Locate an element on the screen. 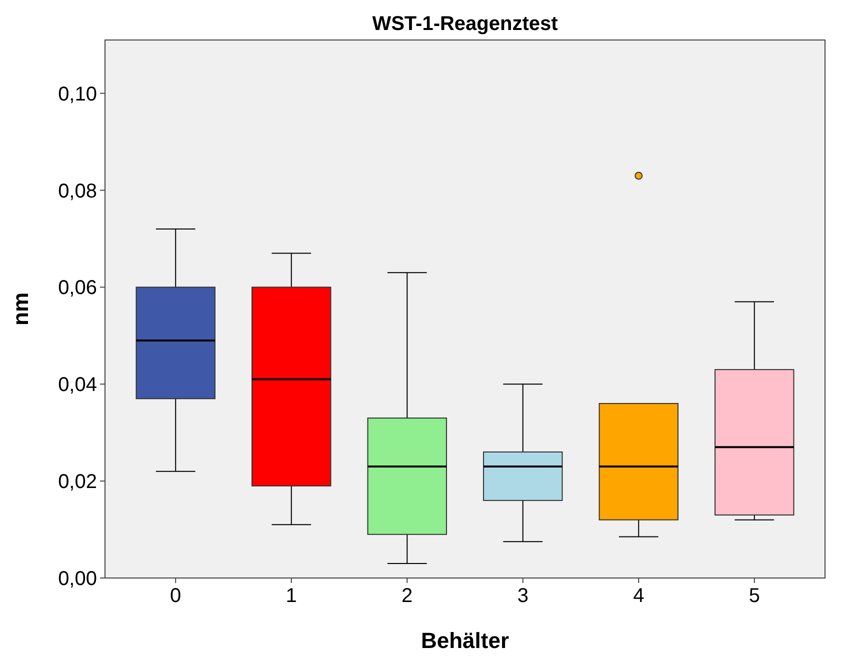 This screenshot has height=656, width=841. x-tick-label: 2 is located at coordinates (407, 596).